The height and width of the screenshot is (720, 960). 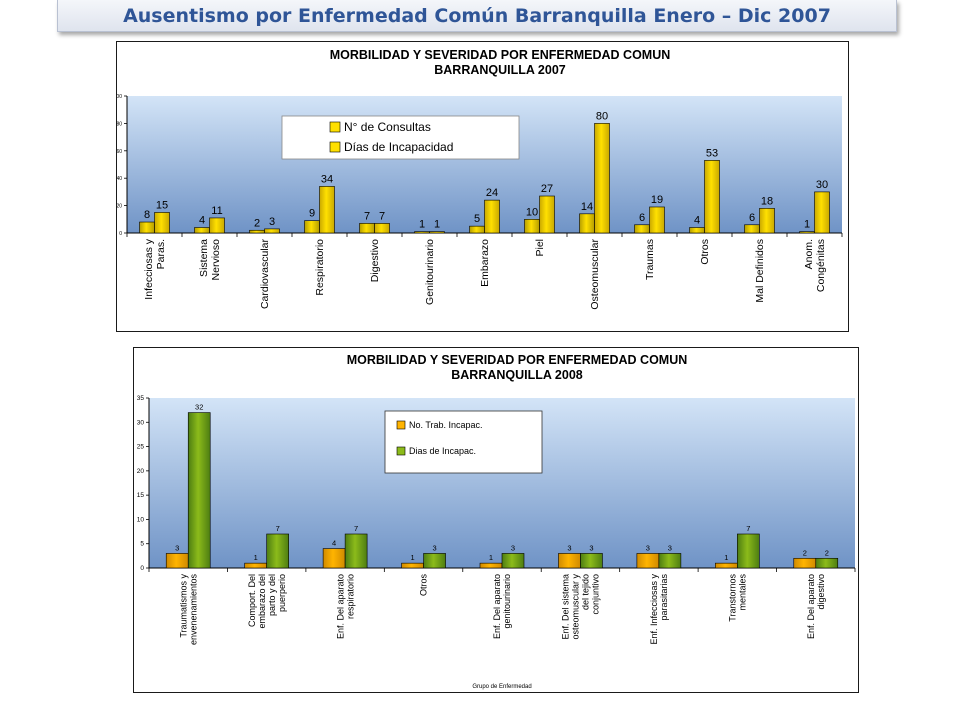 What do you see at coordinates (216, 211) in the screenshot?
I see `data-label: 11` at bounding box center [216, 211].